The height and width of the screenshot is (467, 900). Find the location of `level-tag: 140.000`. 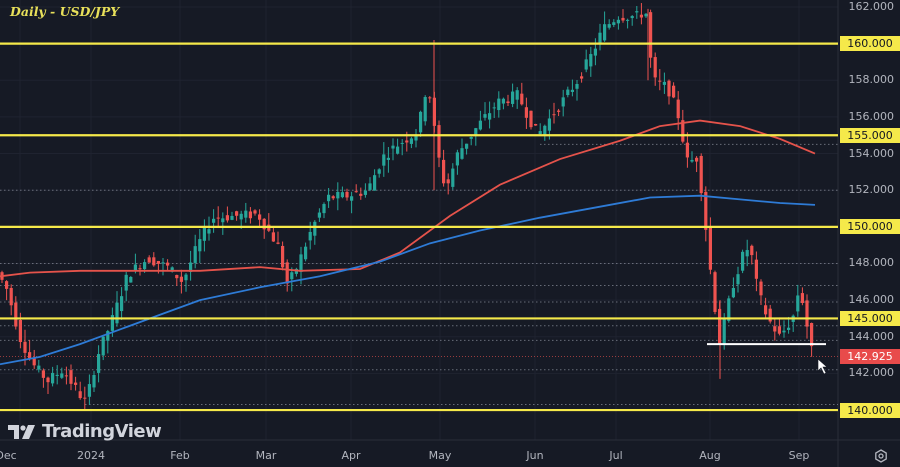

level-tag: 140.000 is located at coordinates (870, 410).